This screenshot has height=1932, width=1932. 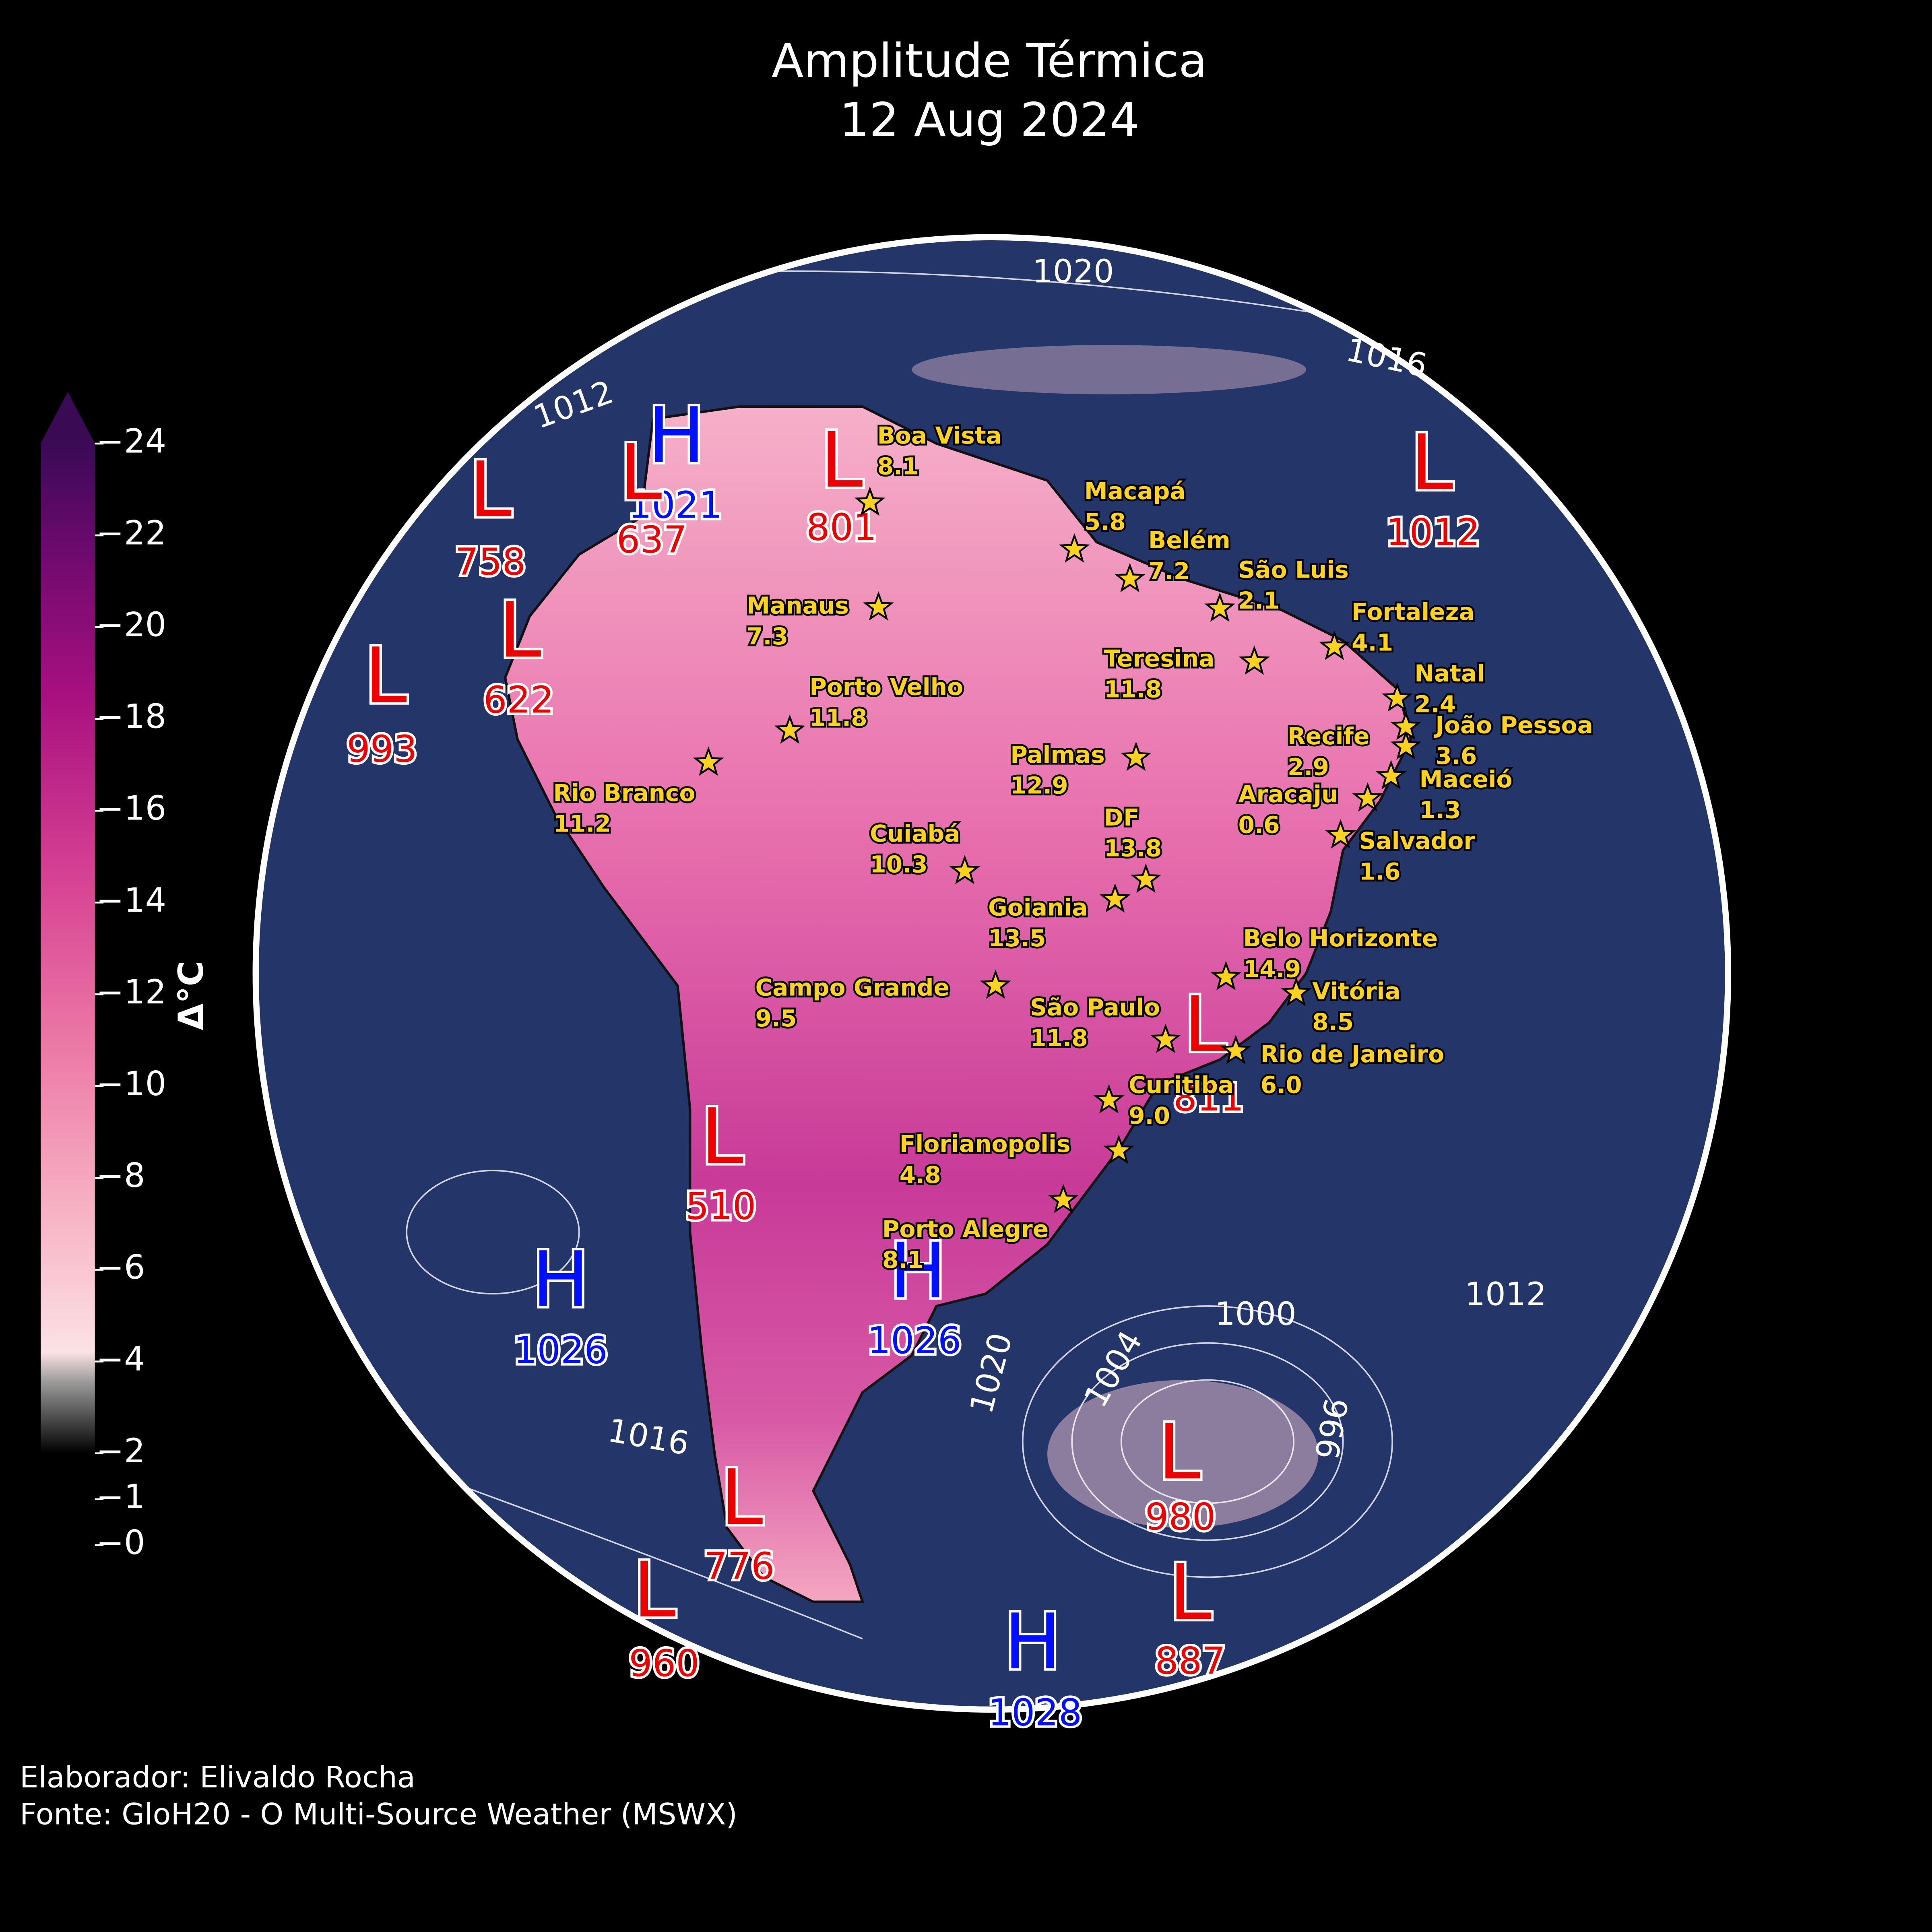 I want to click on city-value: 4.8, so click(x=920, y=1175).